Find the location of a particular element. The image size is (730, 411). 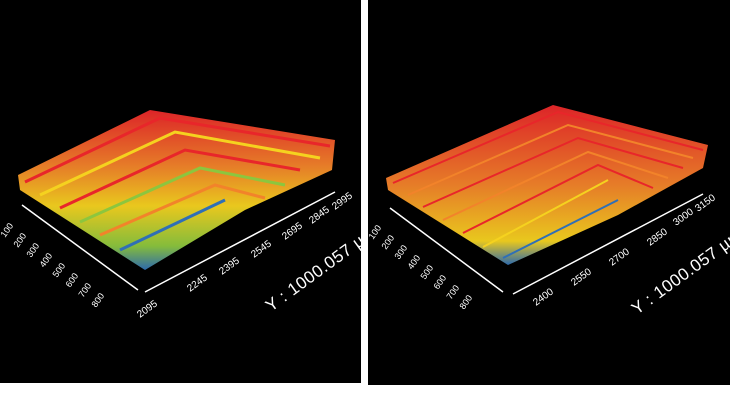

y-tick-label: 2550 is located at coordinates (581, 277).